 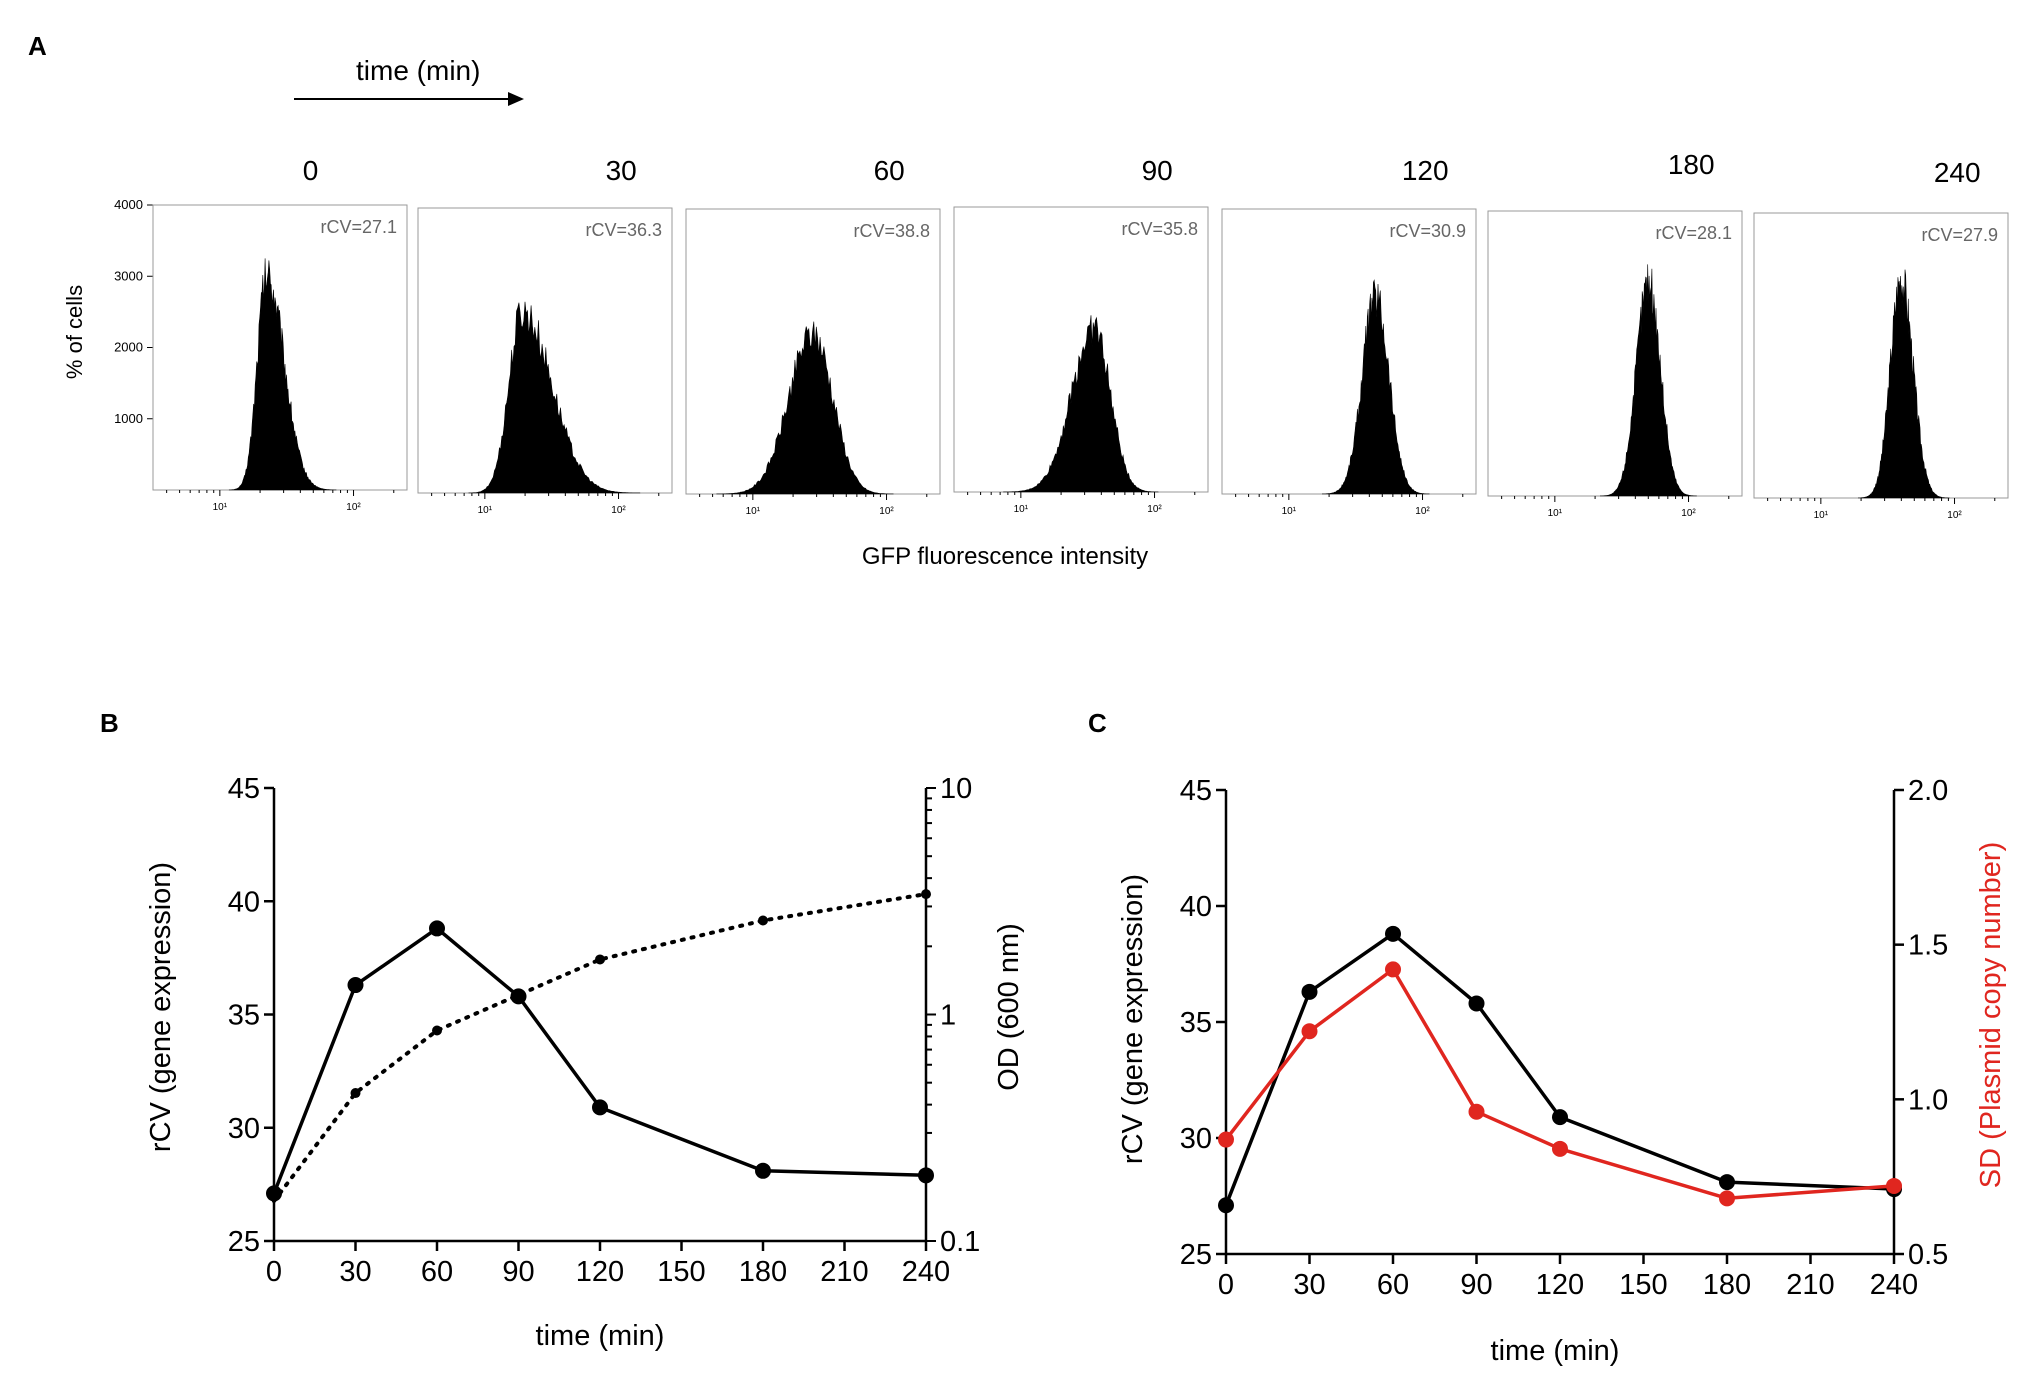 What do you see at coordinates (600, 1336) in the screenshot?
I see `panel-b-xlabel: time (min)` at bounding box center [600, 1336].